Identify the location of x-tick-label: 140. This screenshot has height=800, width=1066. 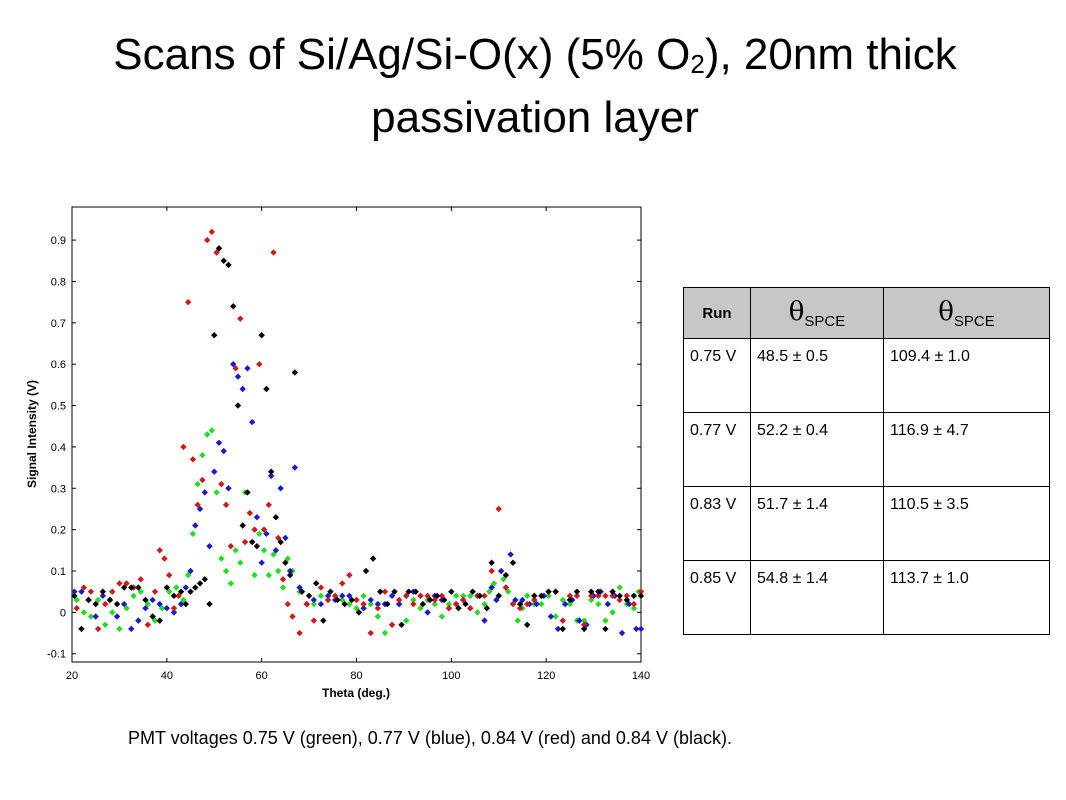
(641, 676).